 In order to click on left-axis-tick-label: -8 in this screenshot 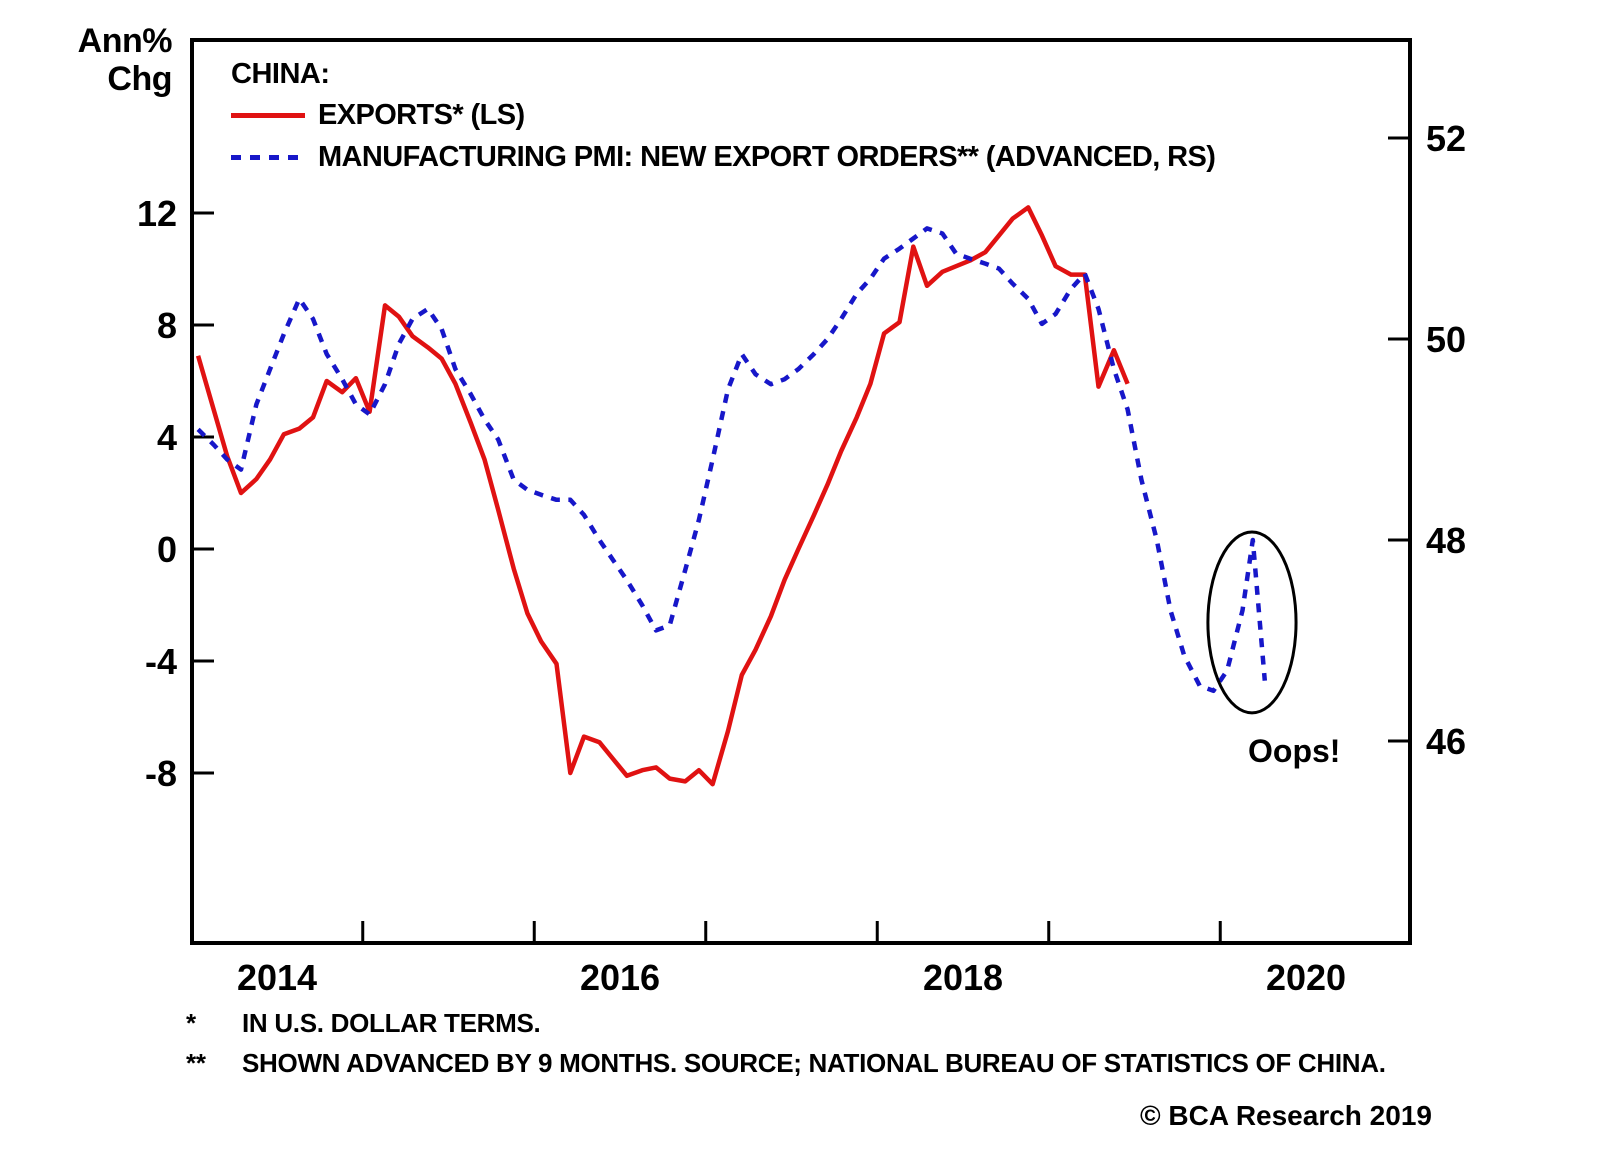, I will do `click(161, 773)`.